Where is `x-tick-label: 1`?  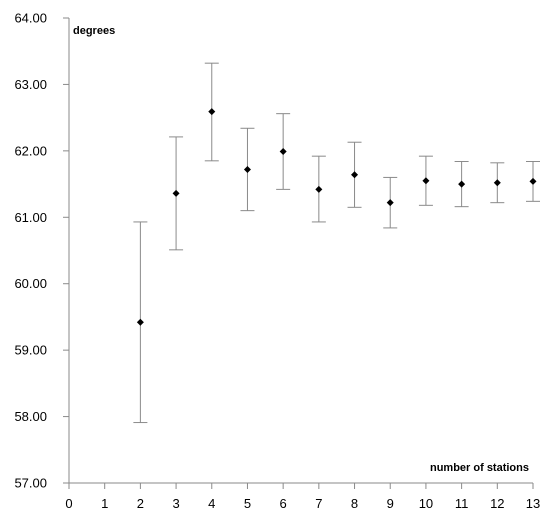
x-tick-label: 1 is located at coordinates (104, 503).